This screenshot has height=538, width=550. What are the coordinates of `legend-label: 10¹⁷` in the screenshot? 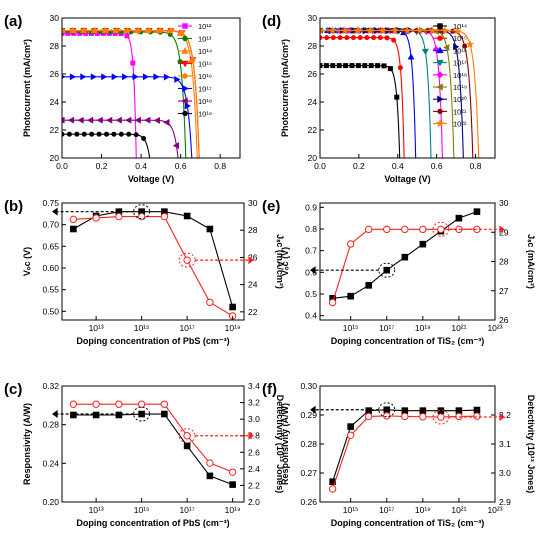 It's located at (460, 63).